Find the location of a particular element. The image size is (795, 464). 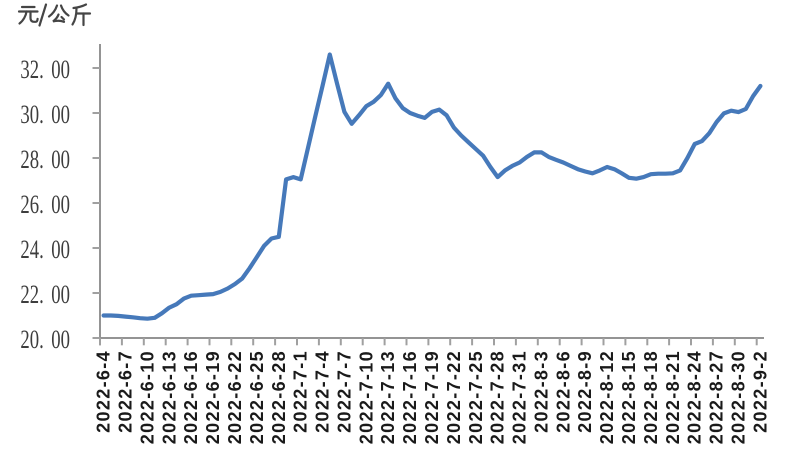

svg-text: 20. 00 is located at coordinates (45, 339).